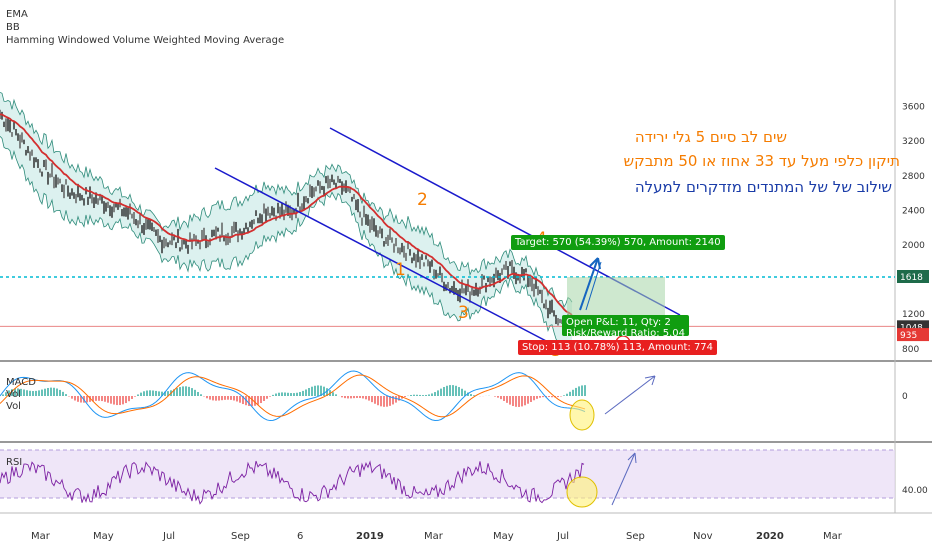 The image size is (932, 550). I want to click on target-label: Target: 570 (54.39%) 570, Amount: 2140, so click(618, 242).